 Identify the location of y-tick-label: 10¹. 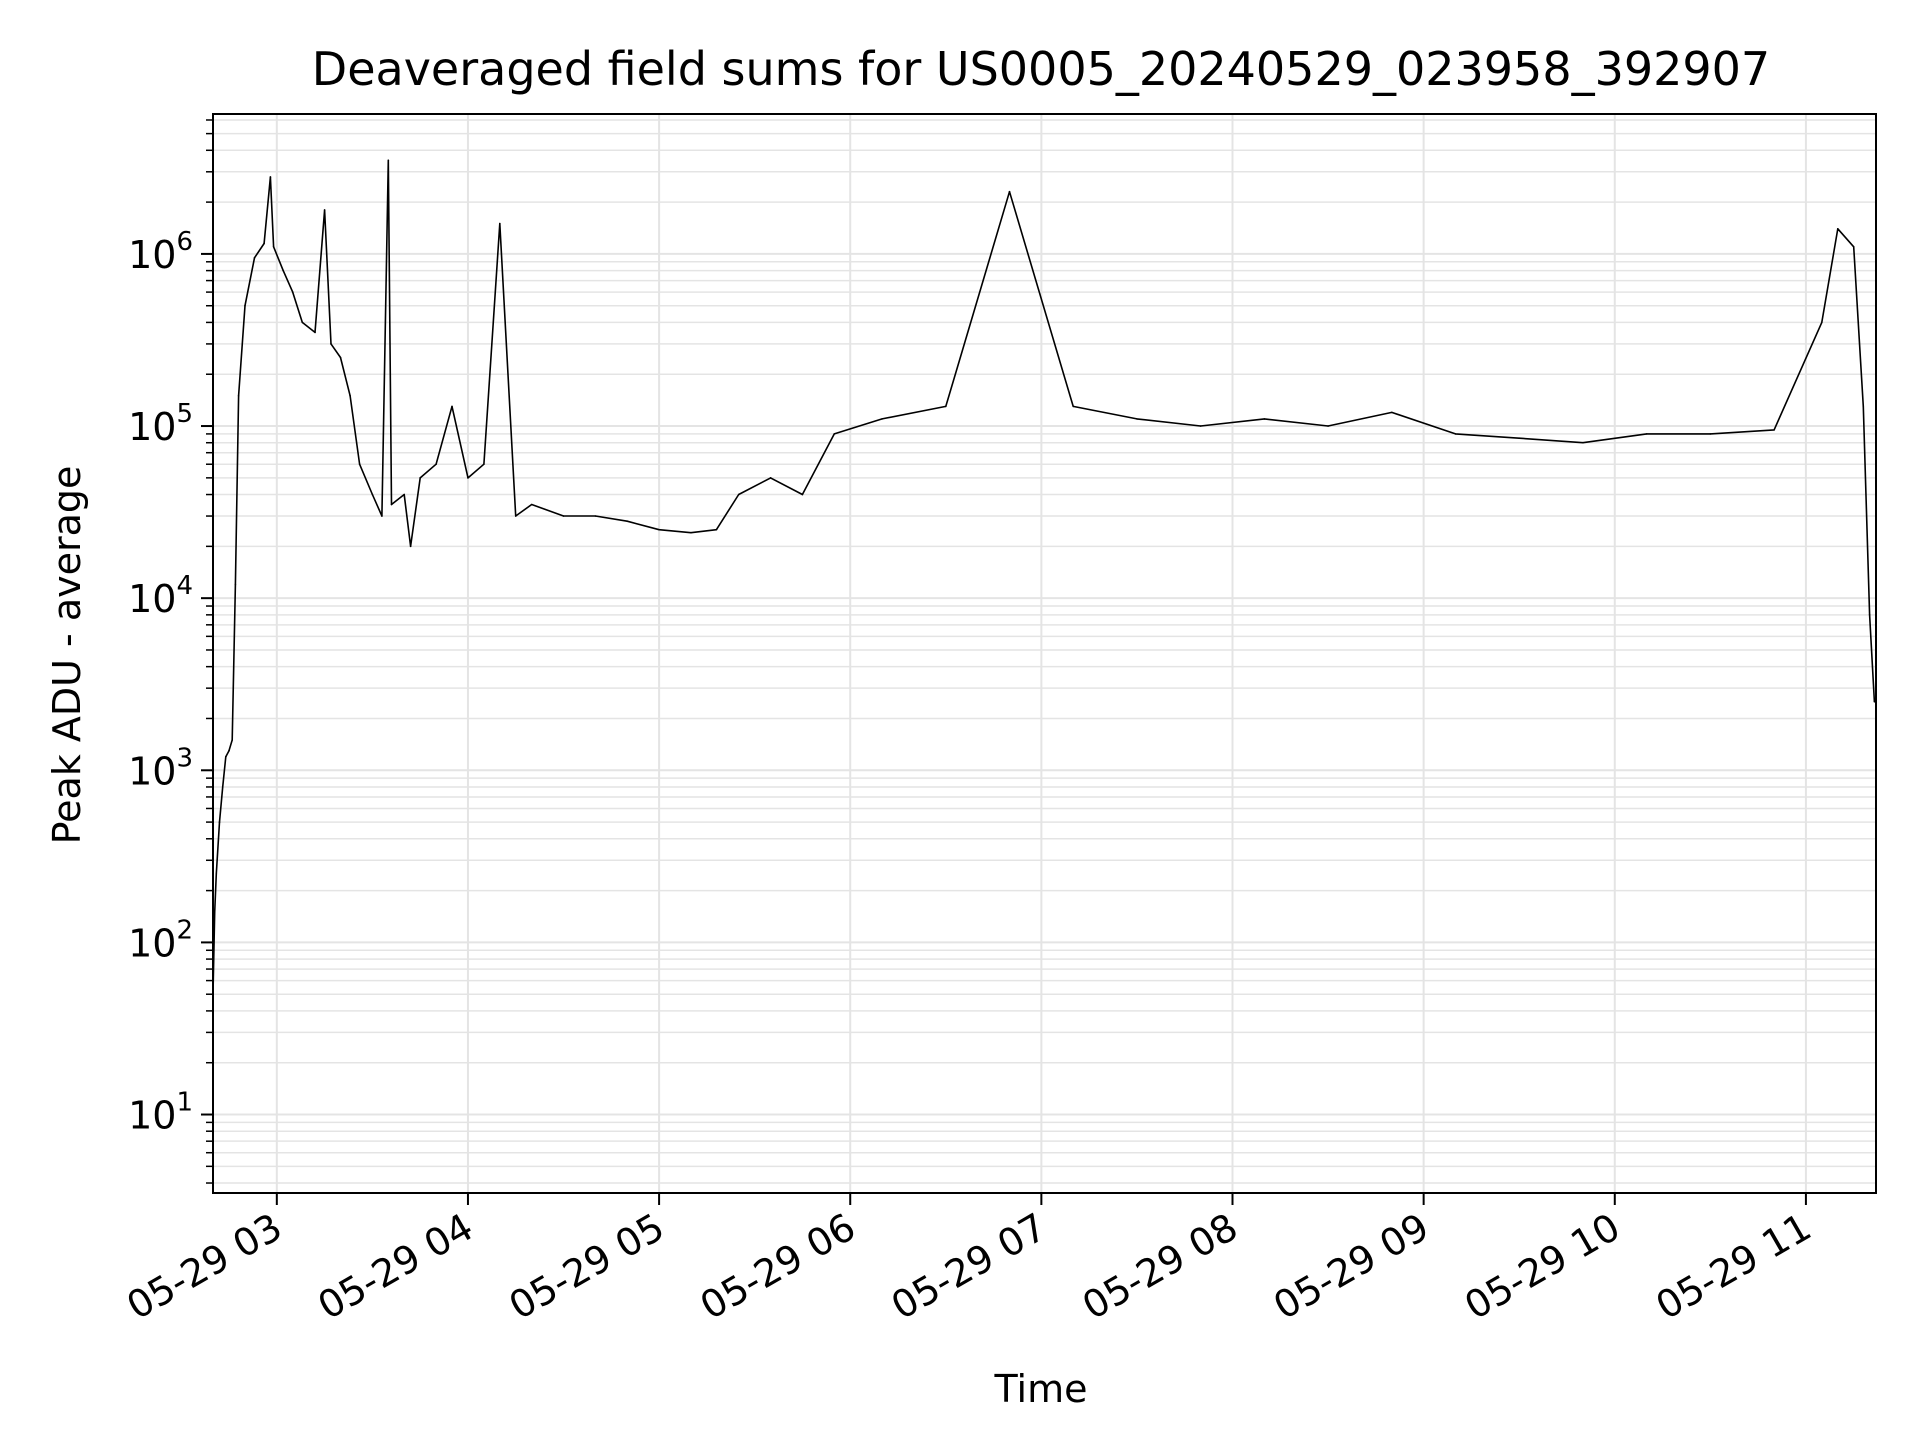
(160, 1113).